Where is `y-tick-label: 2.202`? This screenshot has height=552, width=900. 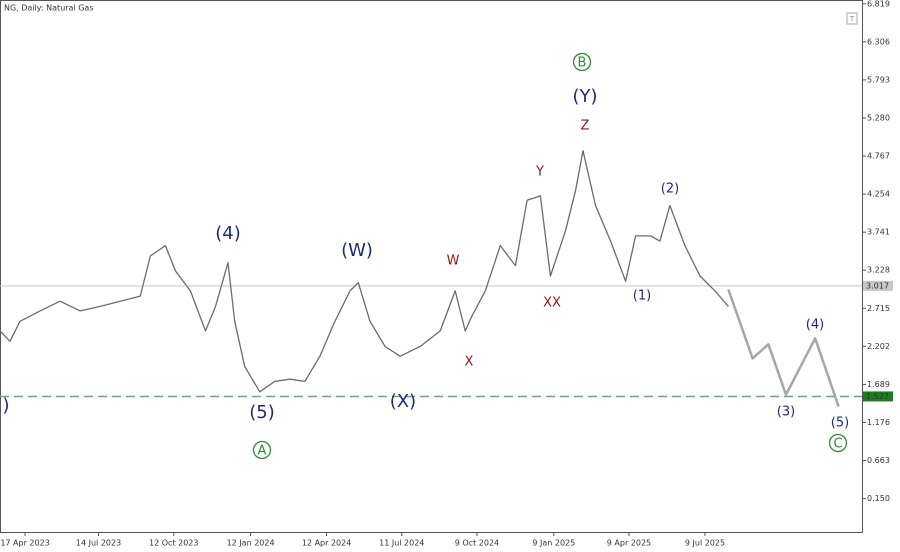
y-tick-label: 2.202 is located at coordinates (878, 346).